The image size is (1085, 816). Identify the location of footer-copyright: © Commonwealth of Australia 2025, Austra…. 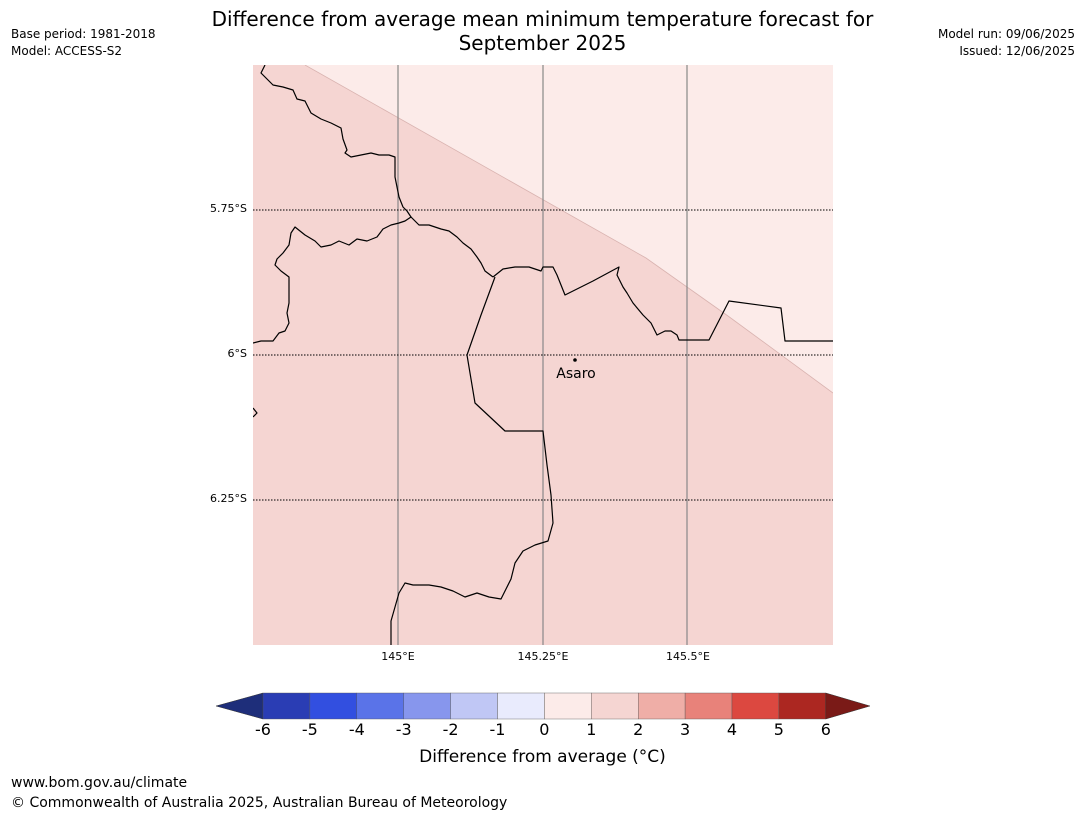
(259, 803).